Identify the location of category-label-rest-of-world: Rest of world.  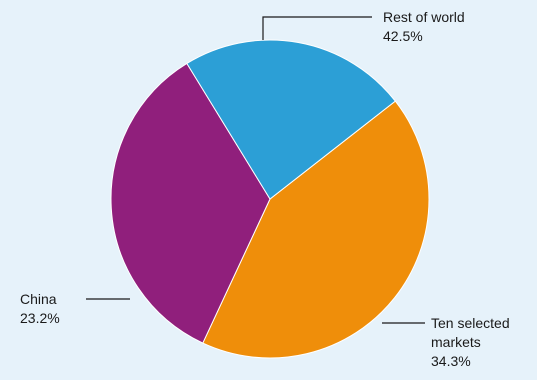
(424, 17).